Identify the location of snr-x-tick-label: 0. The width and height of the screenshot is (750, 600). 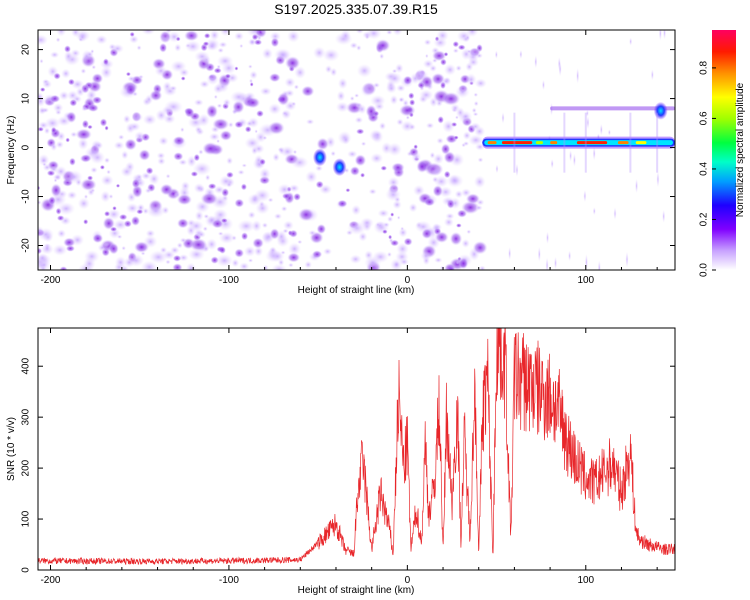
(408, 580).